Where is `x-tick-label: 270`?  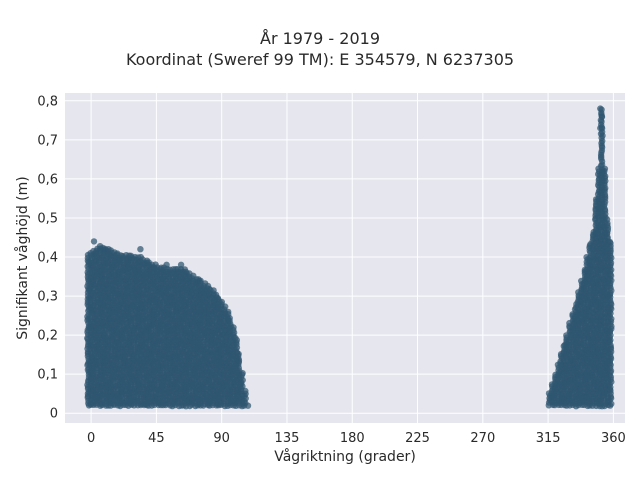 x-tick-label: 270 is located at coordinates (482, 438).